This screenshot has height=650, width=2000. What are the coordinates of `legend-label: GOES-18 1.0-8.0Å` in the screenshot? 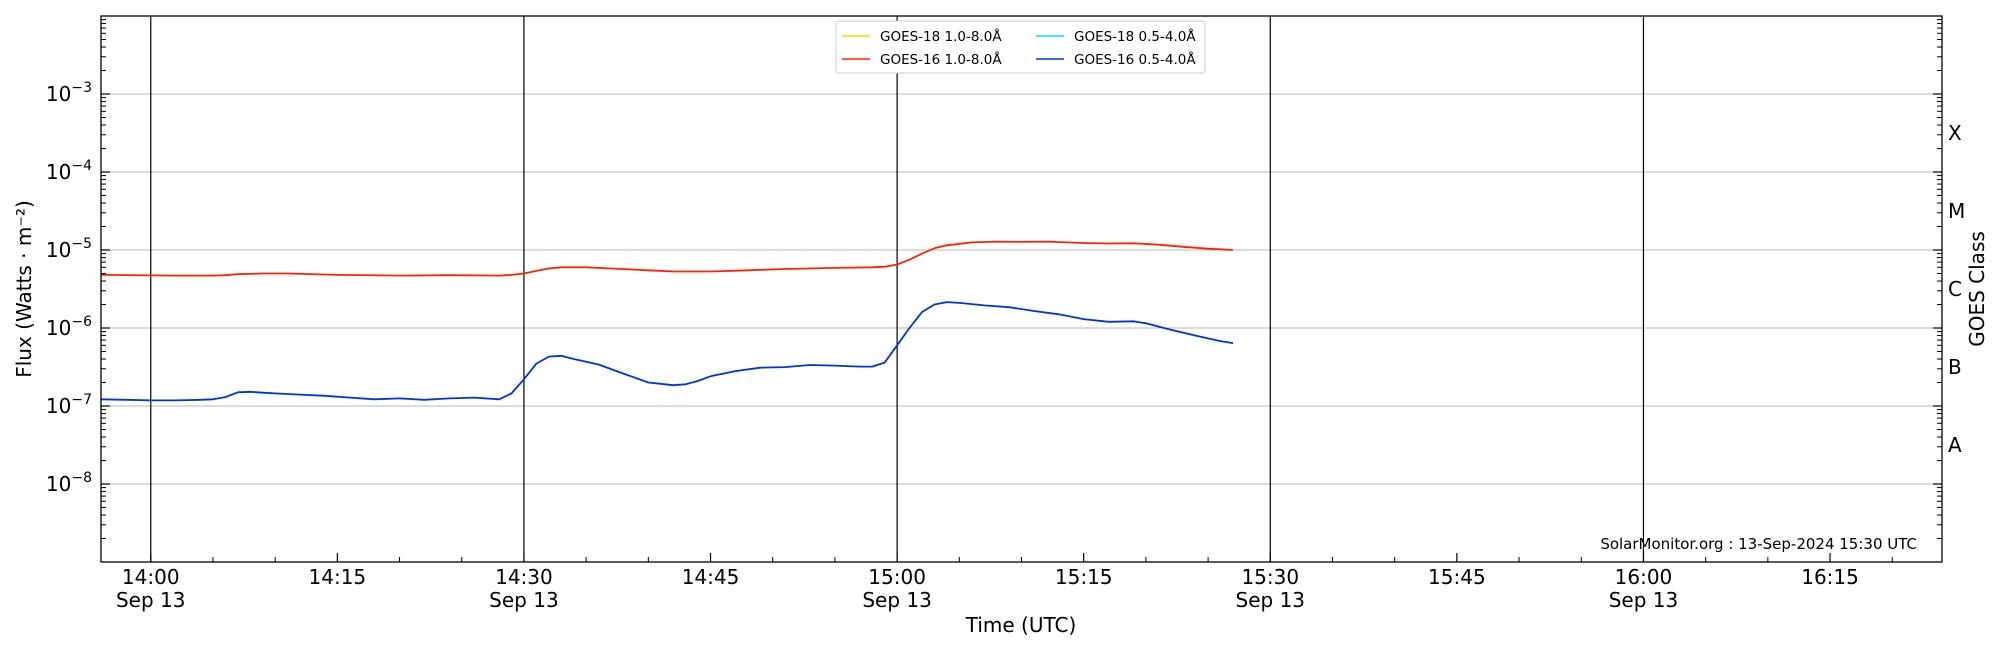 It's located at (941, 36).